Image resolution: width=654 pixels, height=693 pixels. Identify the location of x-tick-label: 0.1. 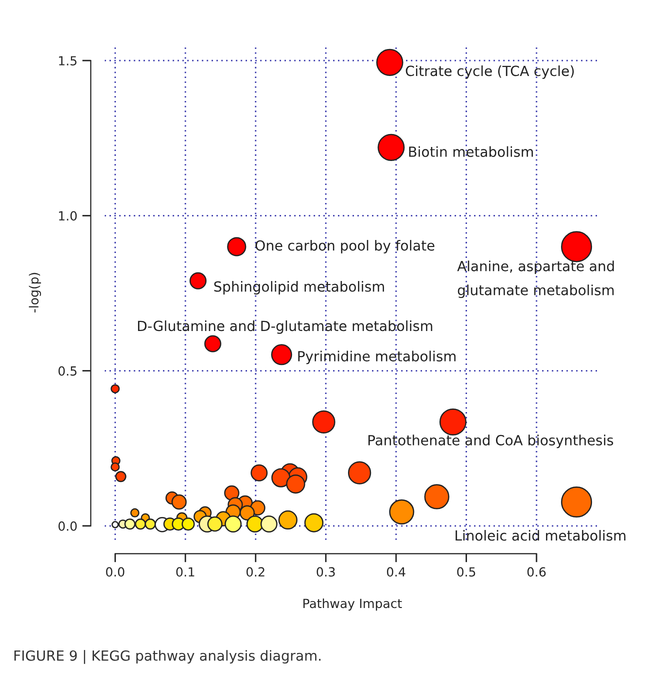
(185, 572).